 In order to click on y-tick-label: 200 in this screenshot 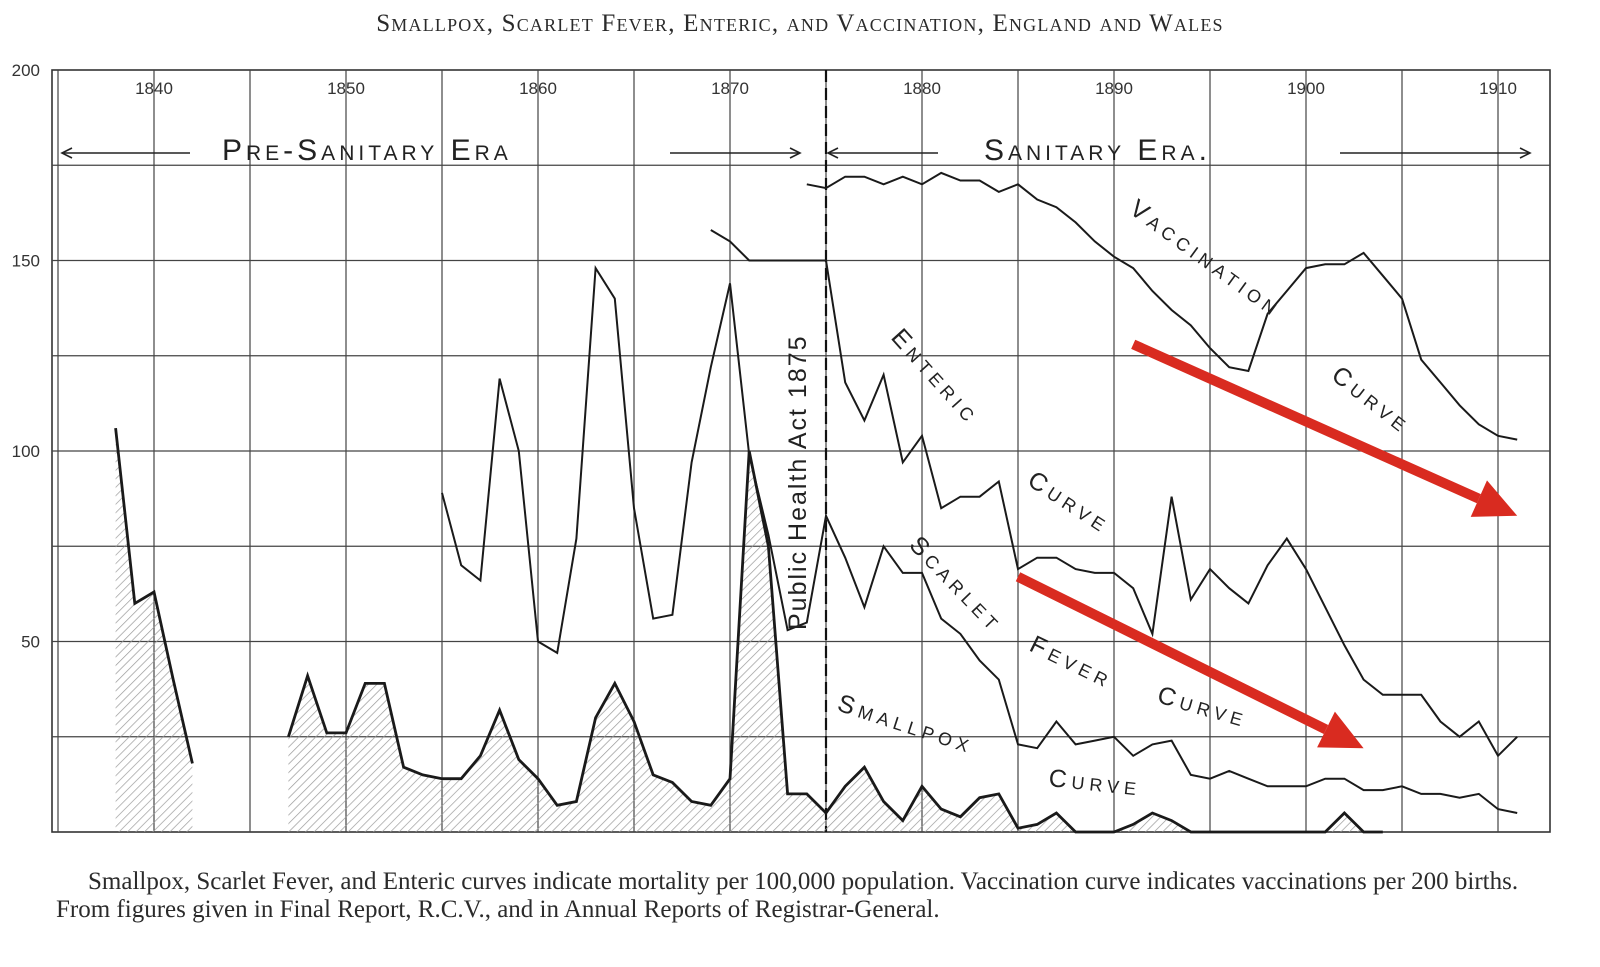, I will do `click(26, 70)`.